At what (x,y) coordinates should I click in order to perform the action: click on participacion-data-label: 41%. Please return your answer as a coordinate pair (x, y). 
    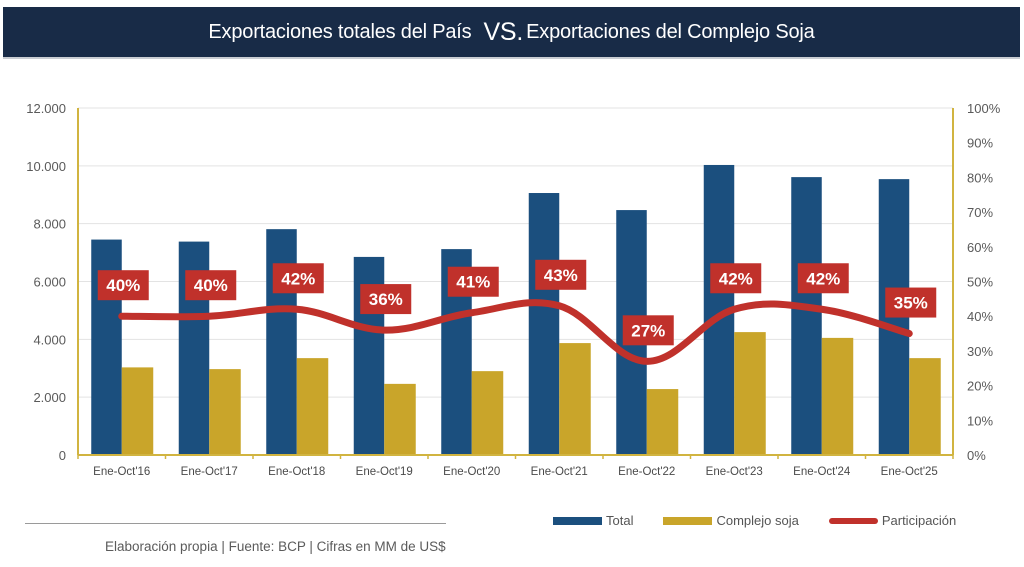
    Looking at the image, I should click on (473, 282).